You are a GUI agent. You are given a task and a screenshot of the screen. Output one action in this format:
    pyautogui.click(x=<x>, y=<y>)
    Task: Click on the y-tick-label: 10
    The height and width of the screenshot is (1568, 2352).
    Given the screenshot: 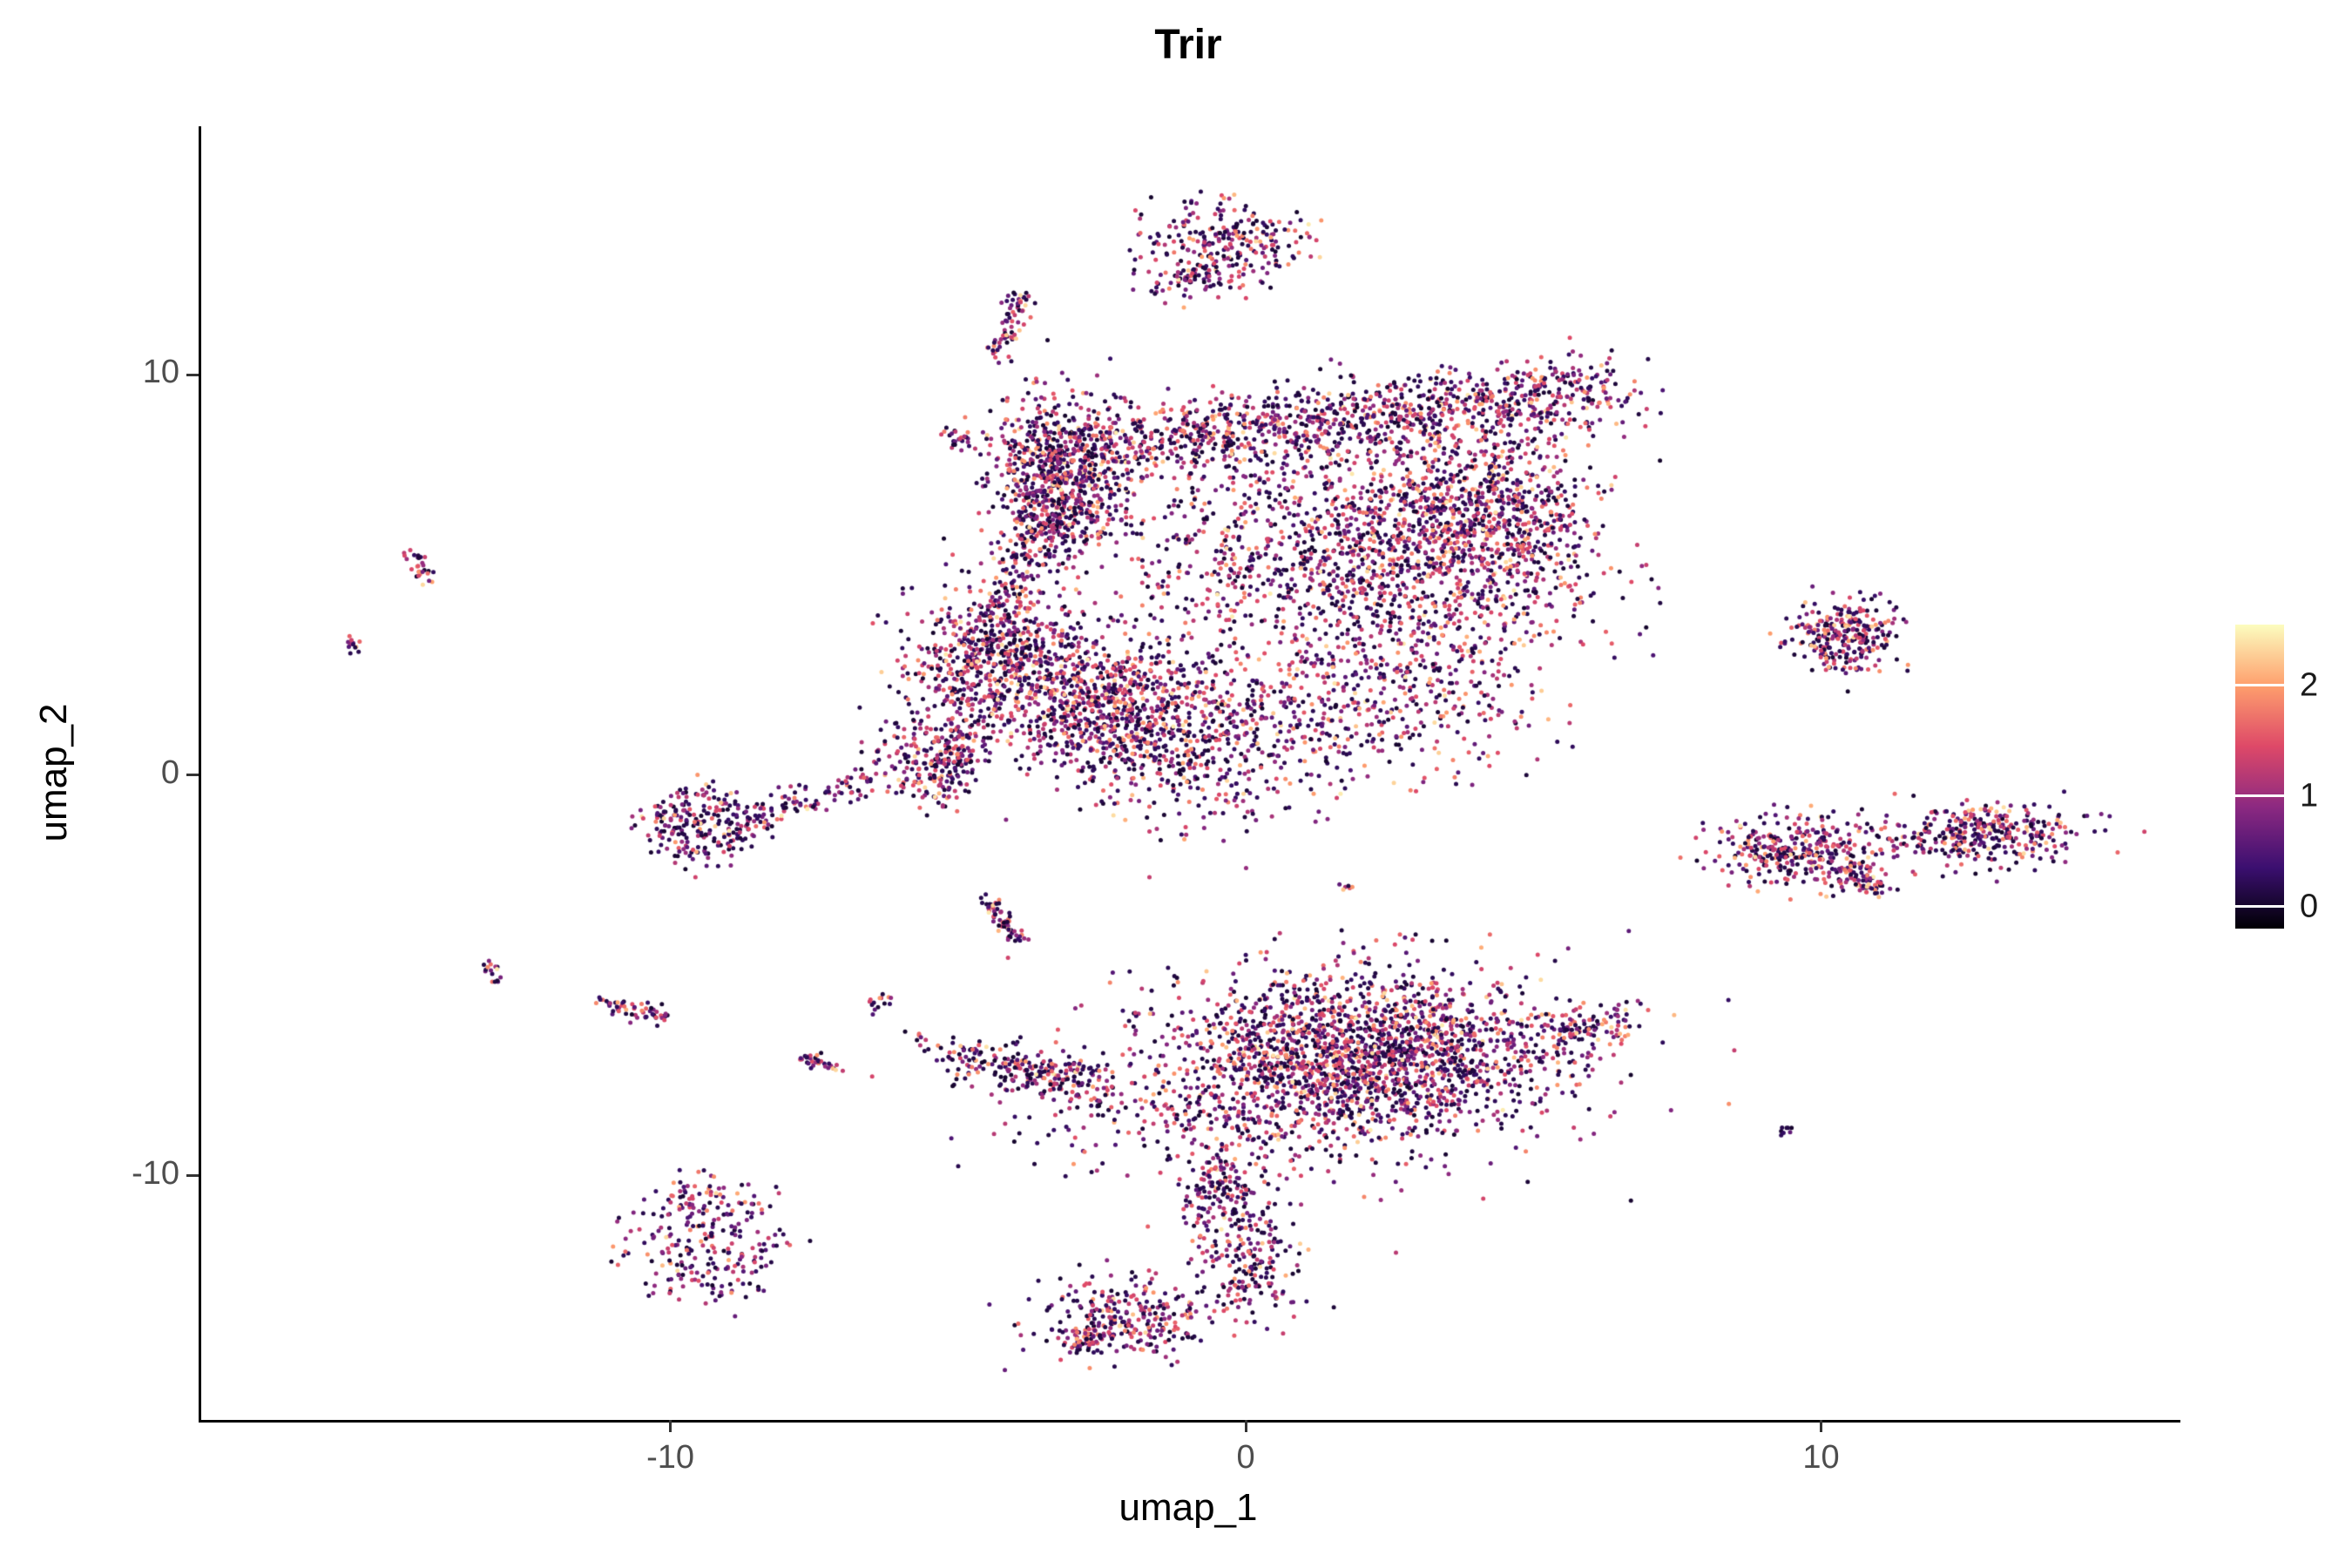 What is the action you would take?
    pyautogui.click(x=161, y=373)
    